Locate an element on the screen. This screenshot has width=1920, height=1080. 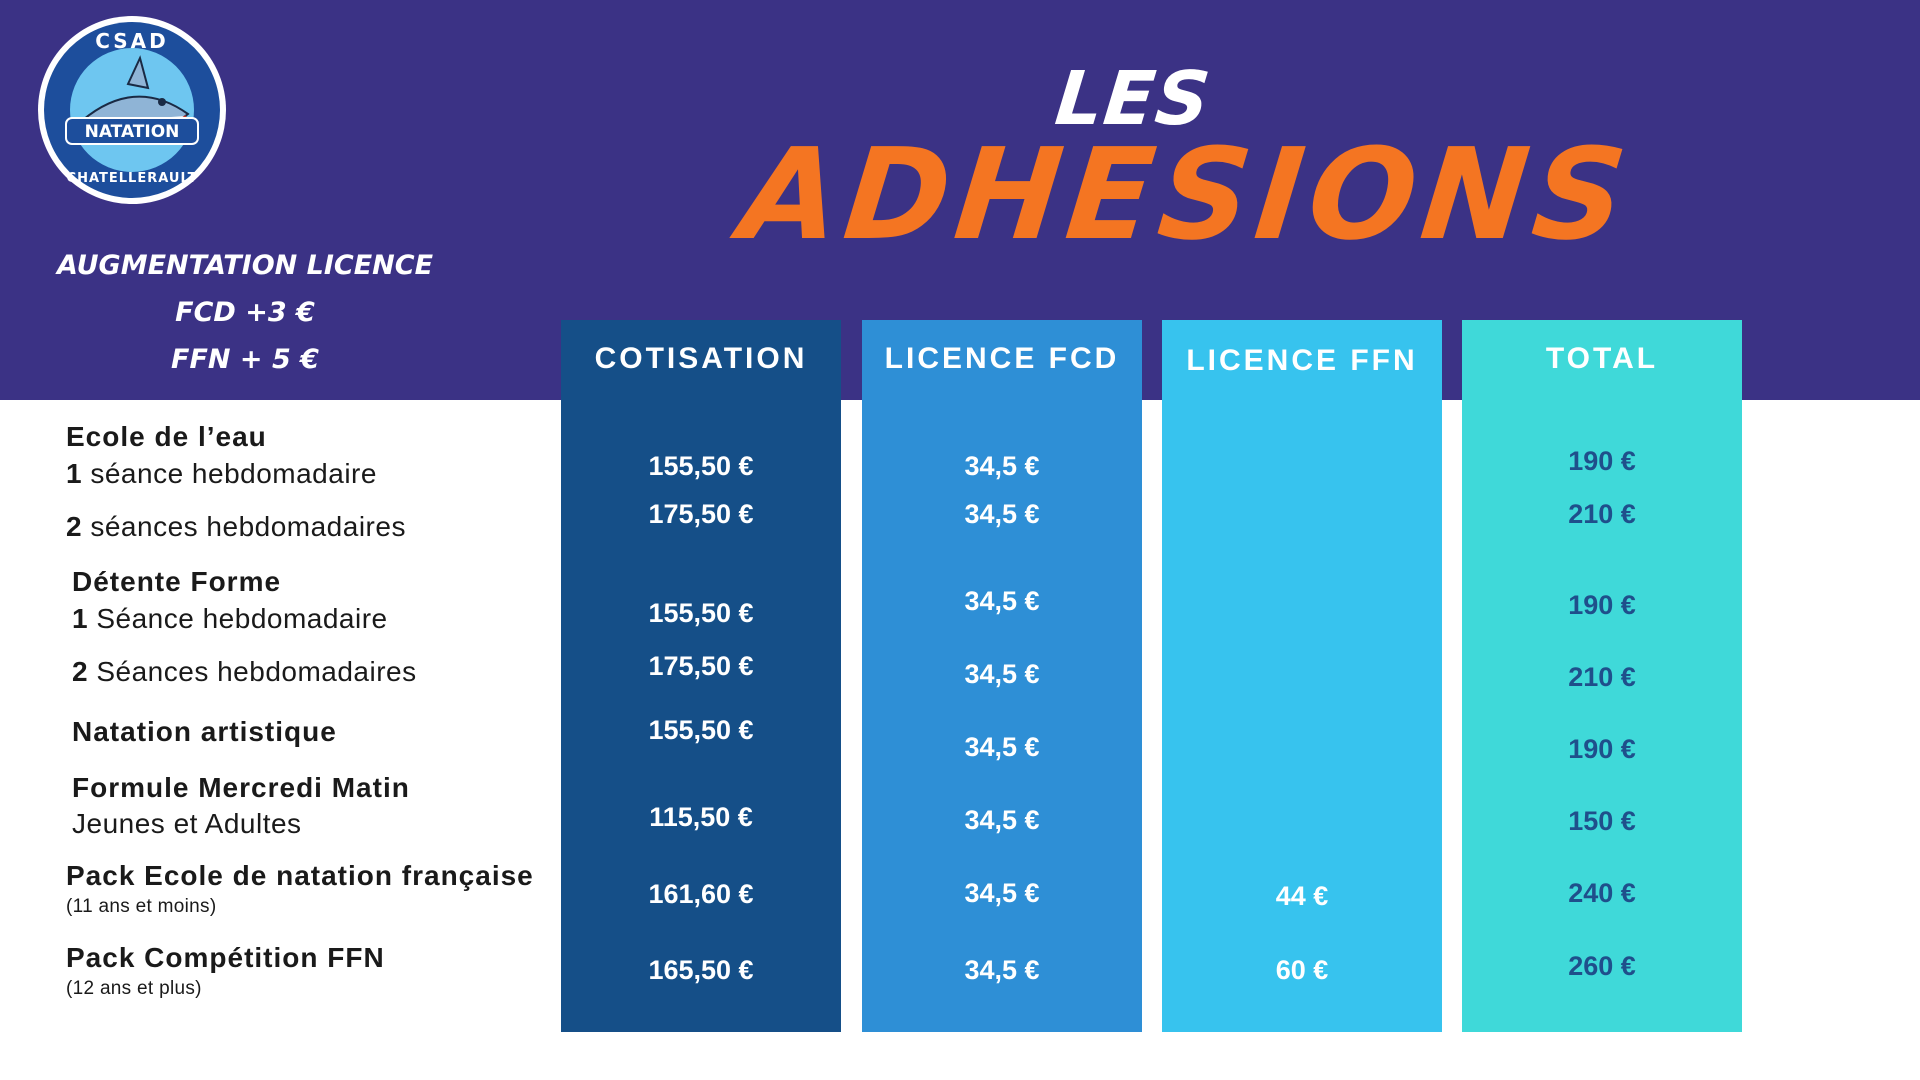
label-ecole-2-text: séances hebdomadaires is located at coordinates (244, 526).